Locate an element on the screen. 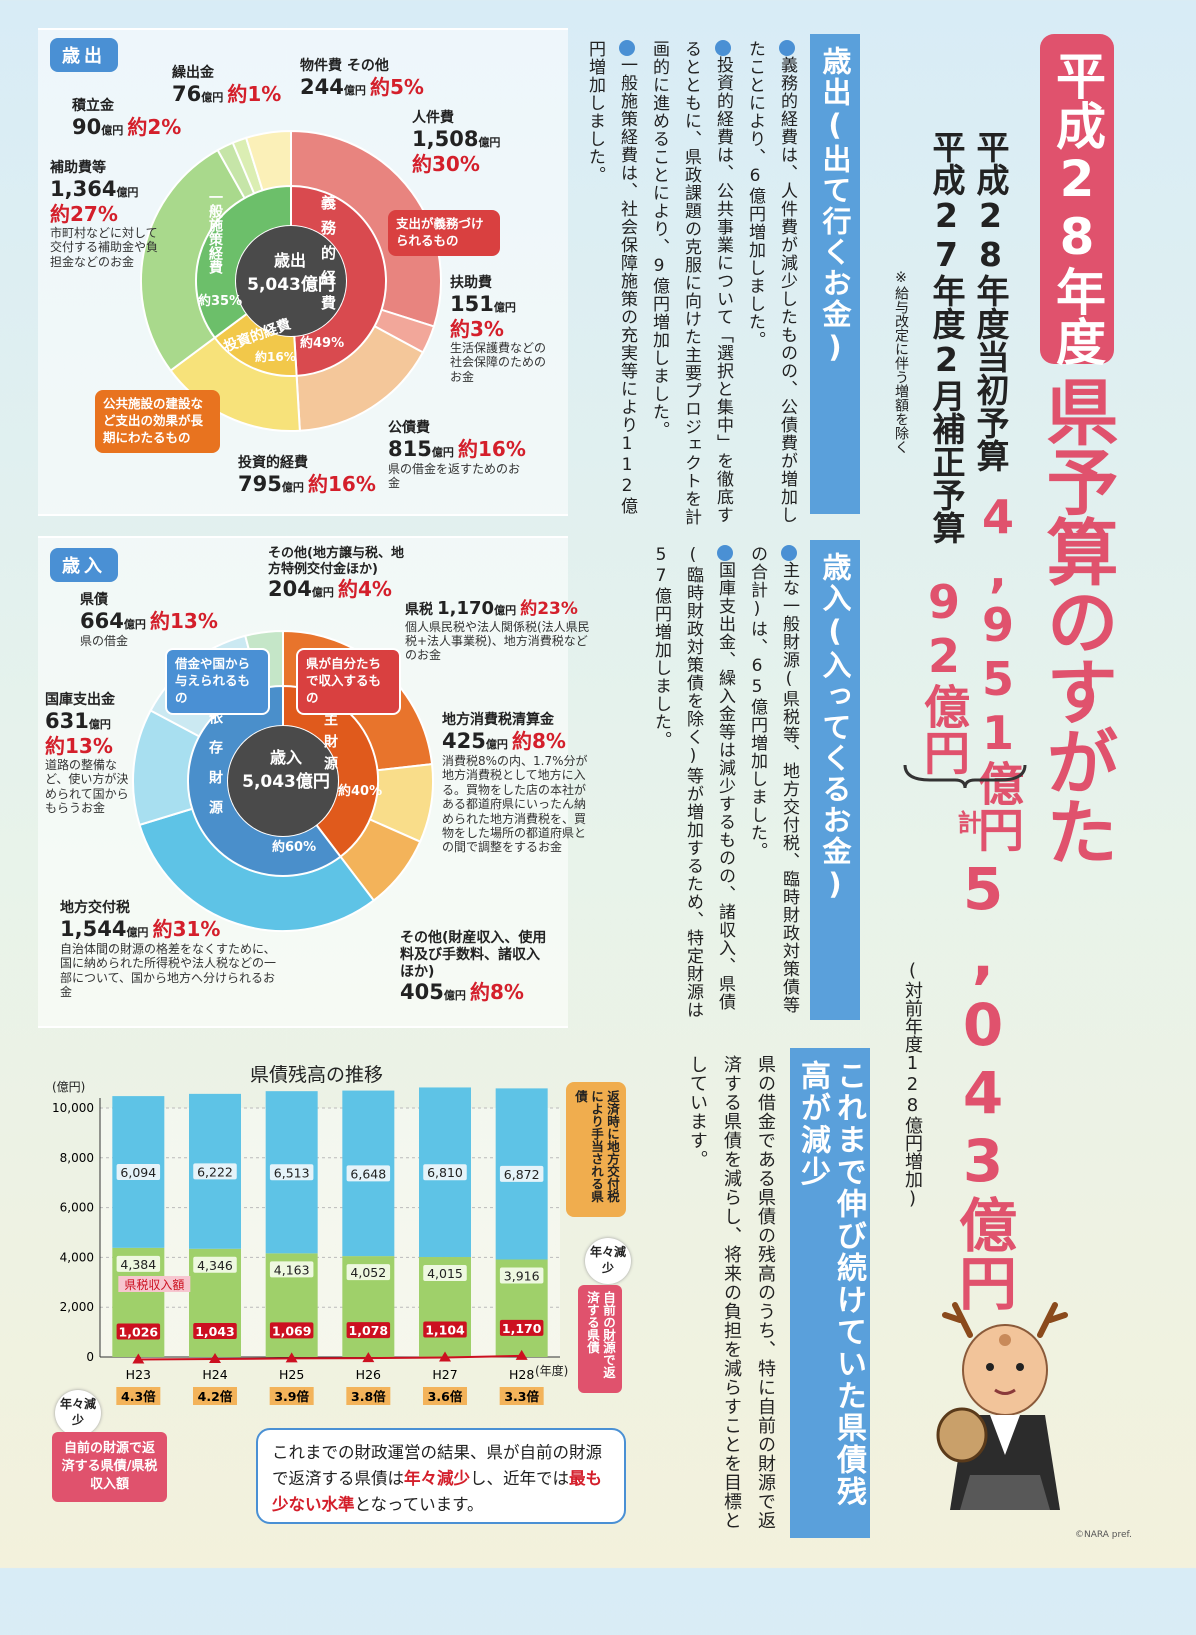 The image size is (1196, 1635). rev-value: 1,170 is located at coordinates (466, 608).